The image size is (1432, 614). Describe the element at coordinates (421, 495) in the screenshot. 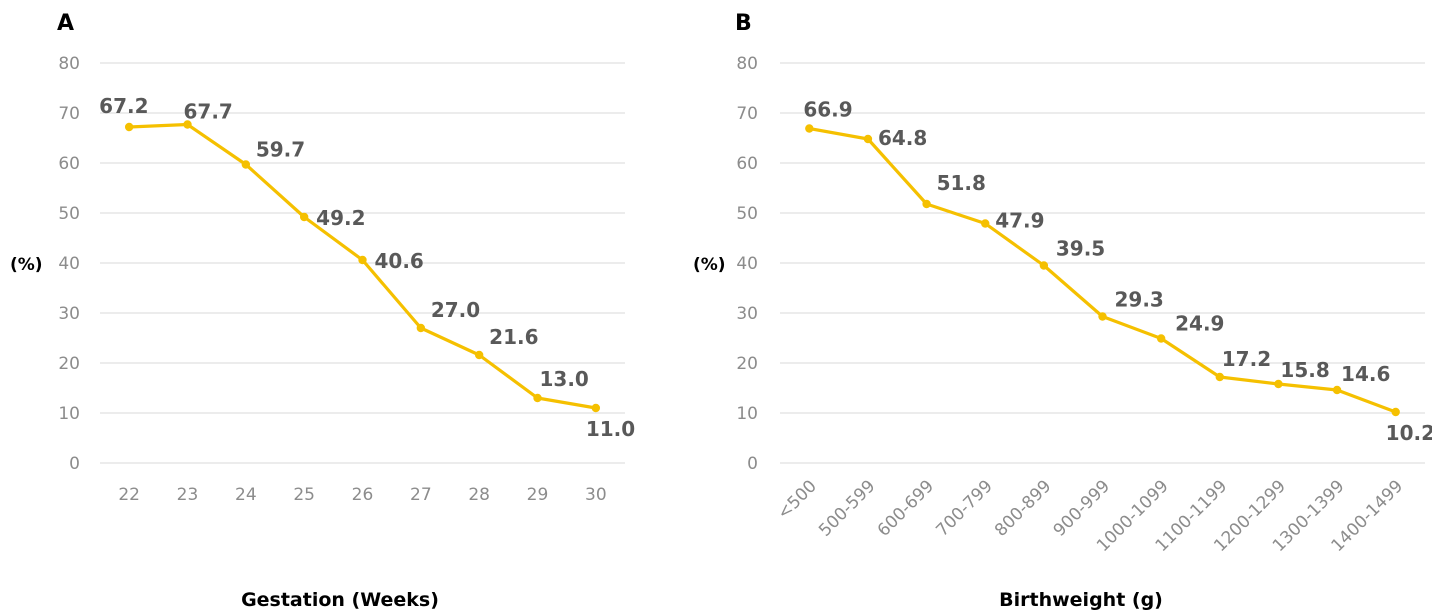

I see `x-tick-label-a: 27` at that location.